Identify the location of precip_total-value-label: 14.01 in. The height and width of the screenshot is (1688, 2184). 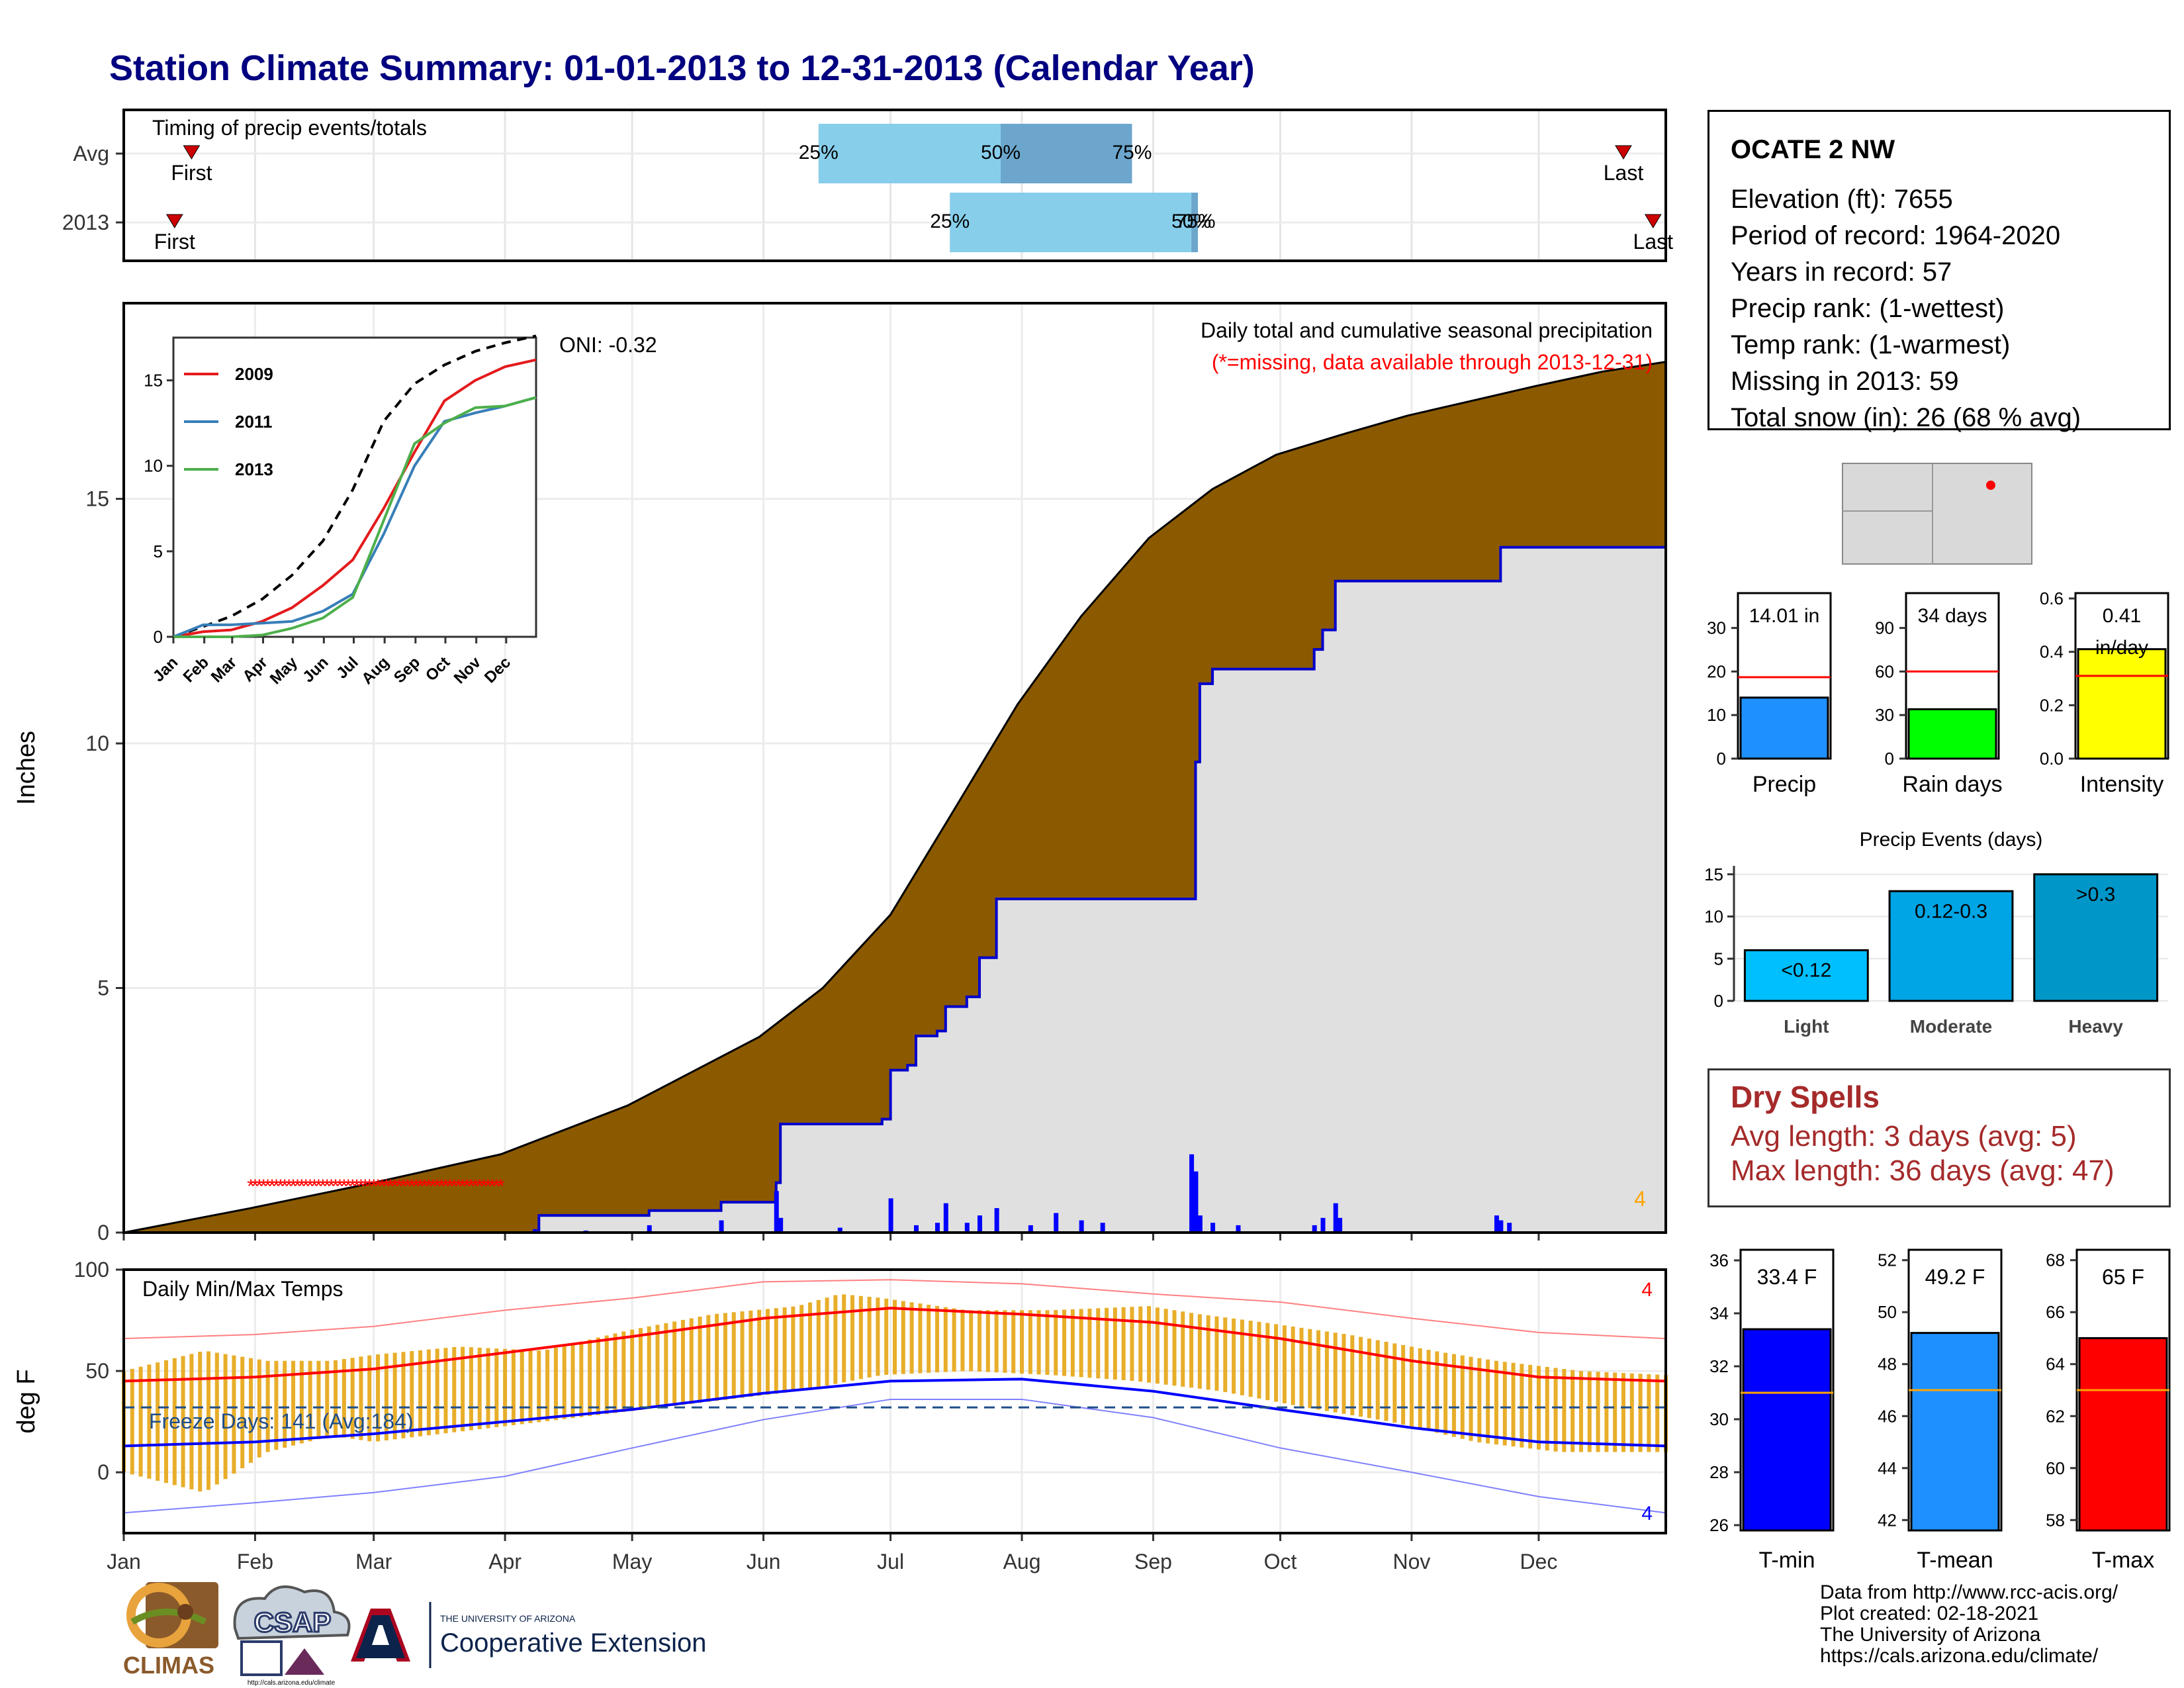
(1784, 616).